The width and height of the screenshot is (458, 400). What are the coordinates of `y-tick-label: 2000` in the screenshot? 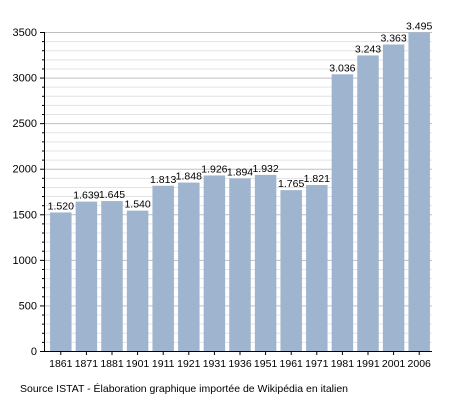 It's located at (25, 170).